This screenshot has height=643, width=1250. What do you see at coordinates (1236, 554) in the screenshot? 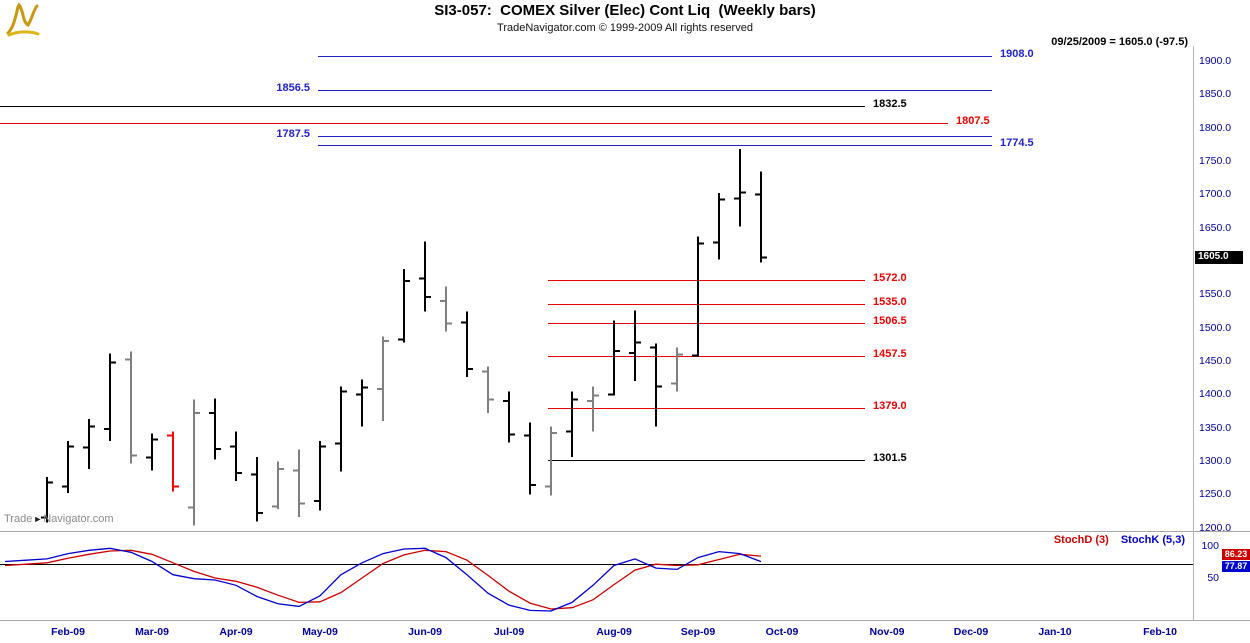
I see `stochd-value-badge: 86.23` at bounding box center [1236, 554].